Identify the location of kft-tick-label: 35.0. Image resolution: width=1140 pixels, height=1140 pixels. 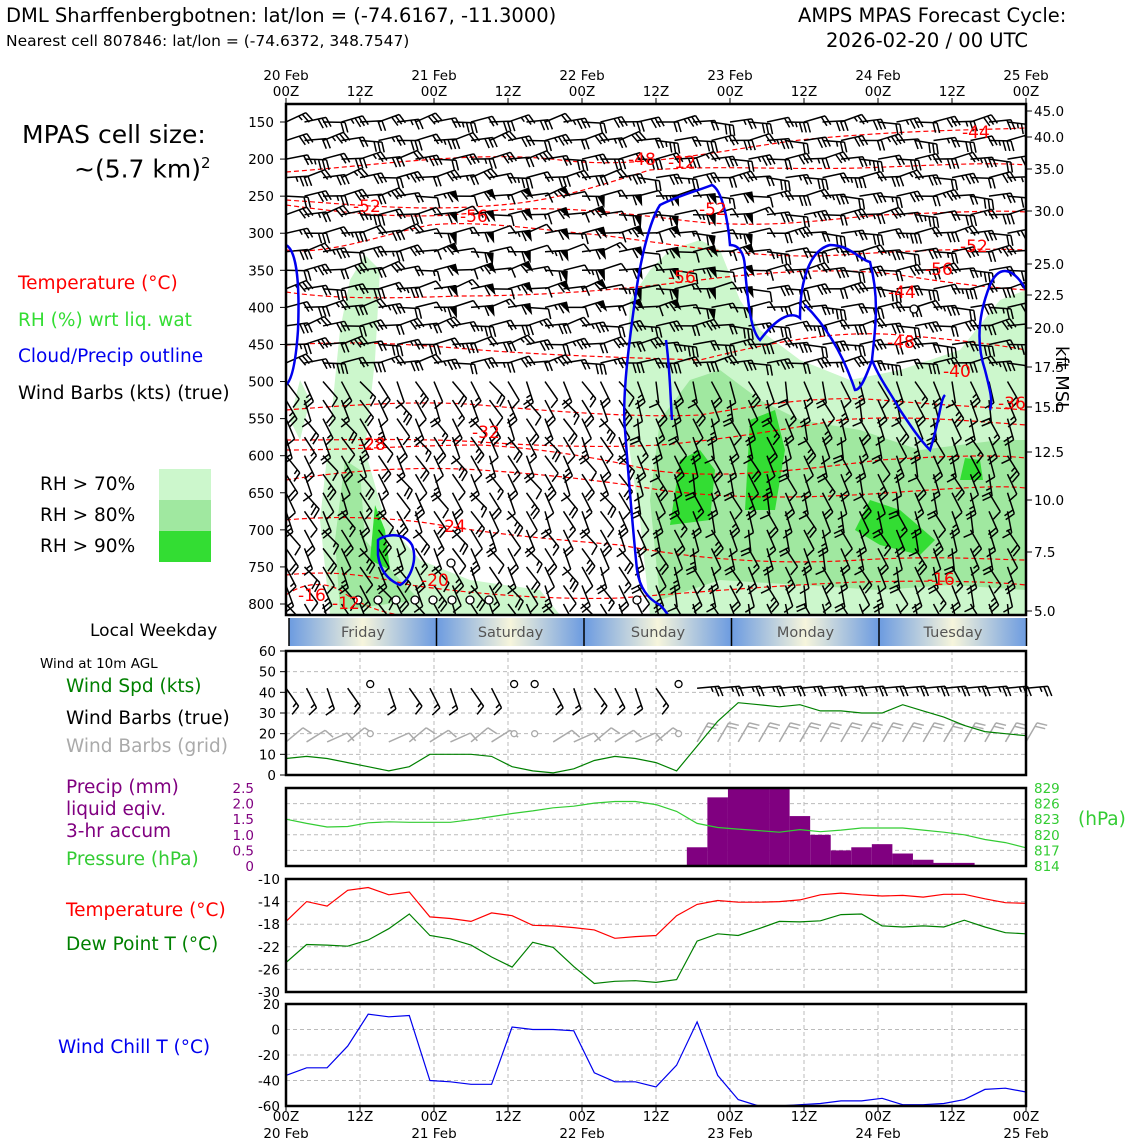
(1049, 170).